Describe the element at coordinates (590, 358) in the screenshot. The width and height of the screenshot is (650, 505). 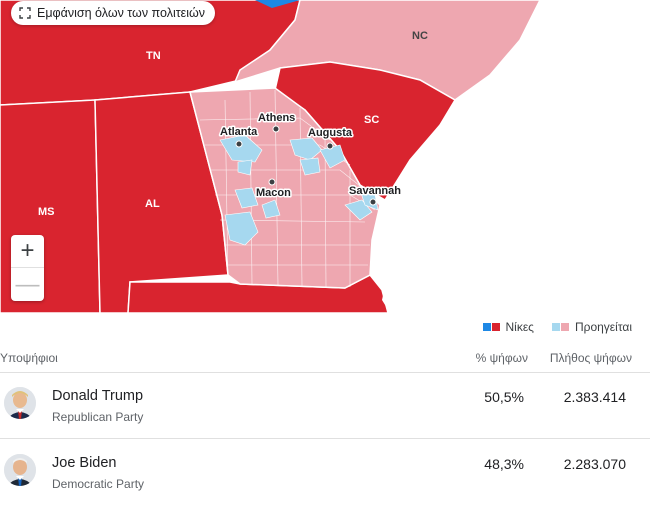
I see `header-votes: Πλήθος ψήφων` at that location.